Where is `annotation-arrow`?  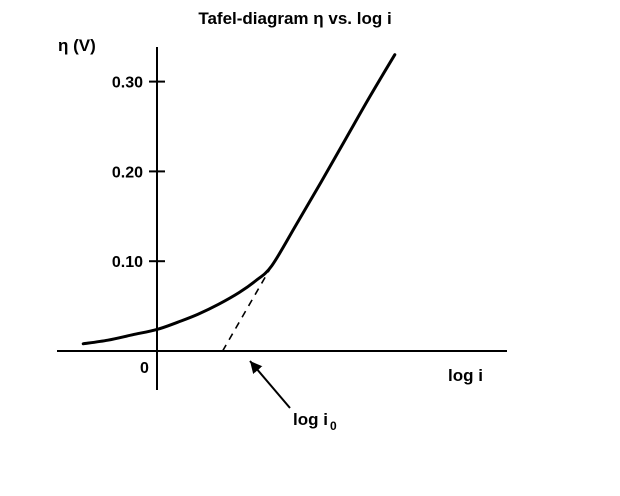
annotation-arrow is located at coordinates (270, 384).